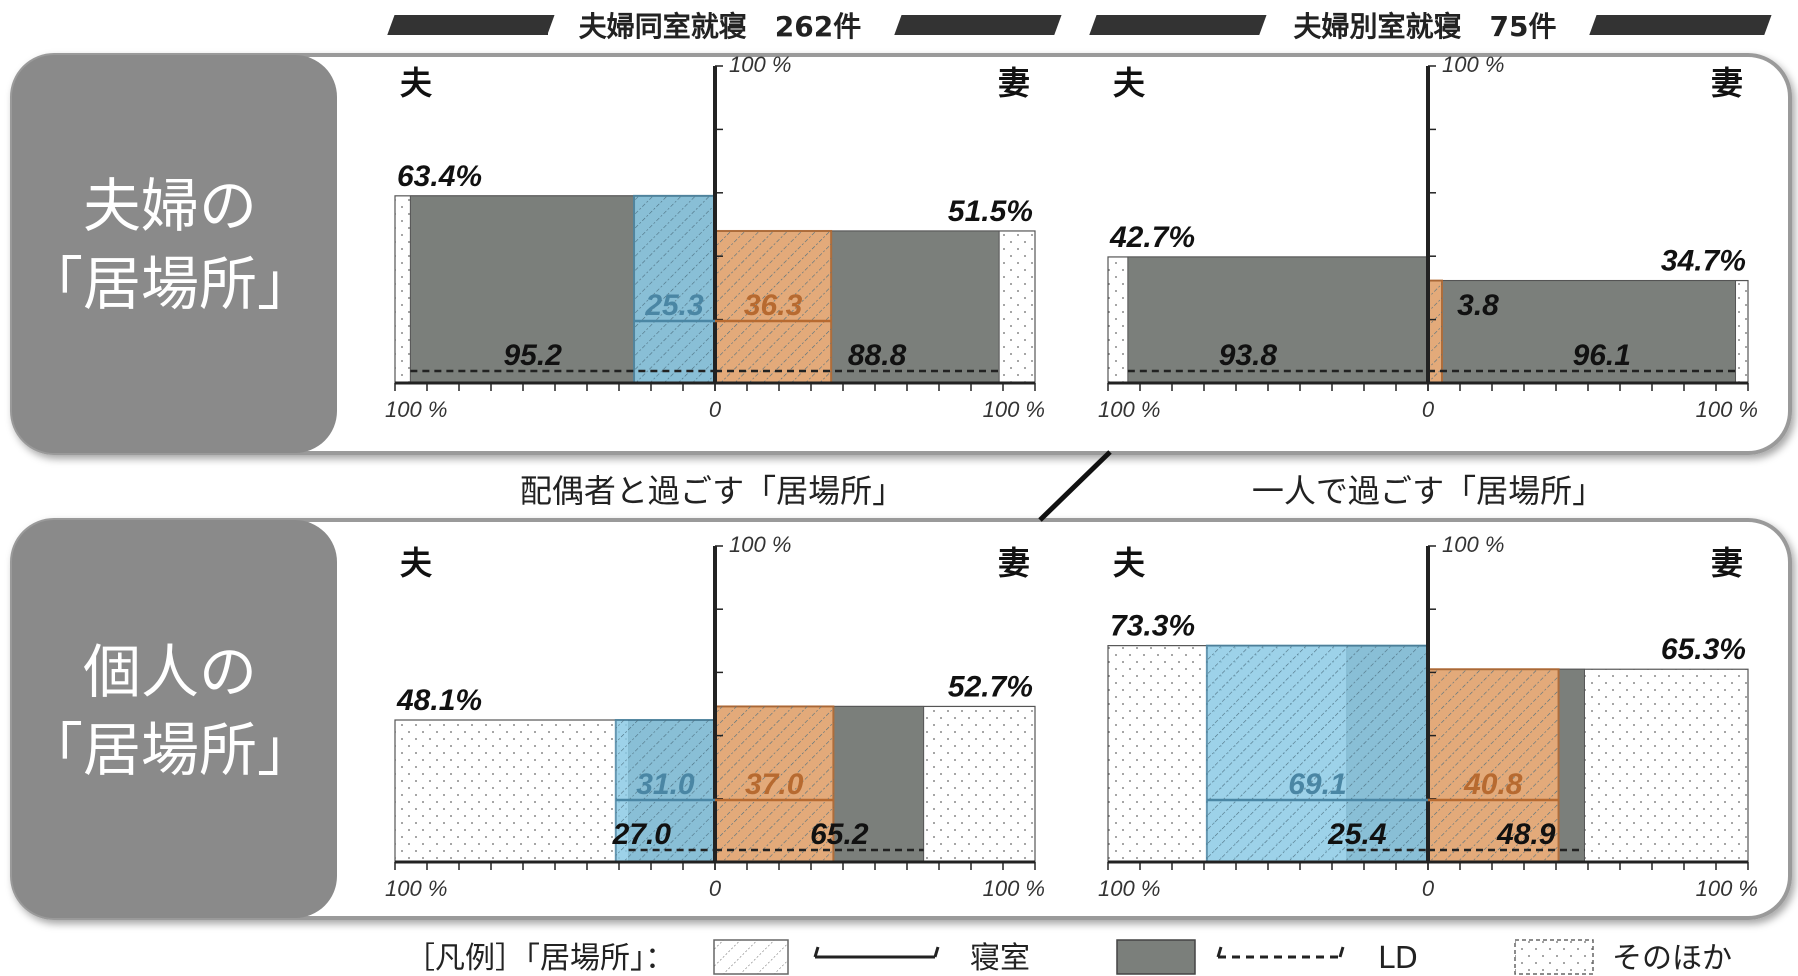 This screenshot has height=976, width=1798. What do you see at coordinates (712, 491) in the screenshot?
I see `mid-label-with-spouse: 配偶者と過ごす「居場所」` at bounding box center [712, 491].